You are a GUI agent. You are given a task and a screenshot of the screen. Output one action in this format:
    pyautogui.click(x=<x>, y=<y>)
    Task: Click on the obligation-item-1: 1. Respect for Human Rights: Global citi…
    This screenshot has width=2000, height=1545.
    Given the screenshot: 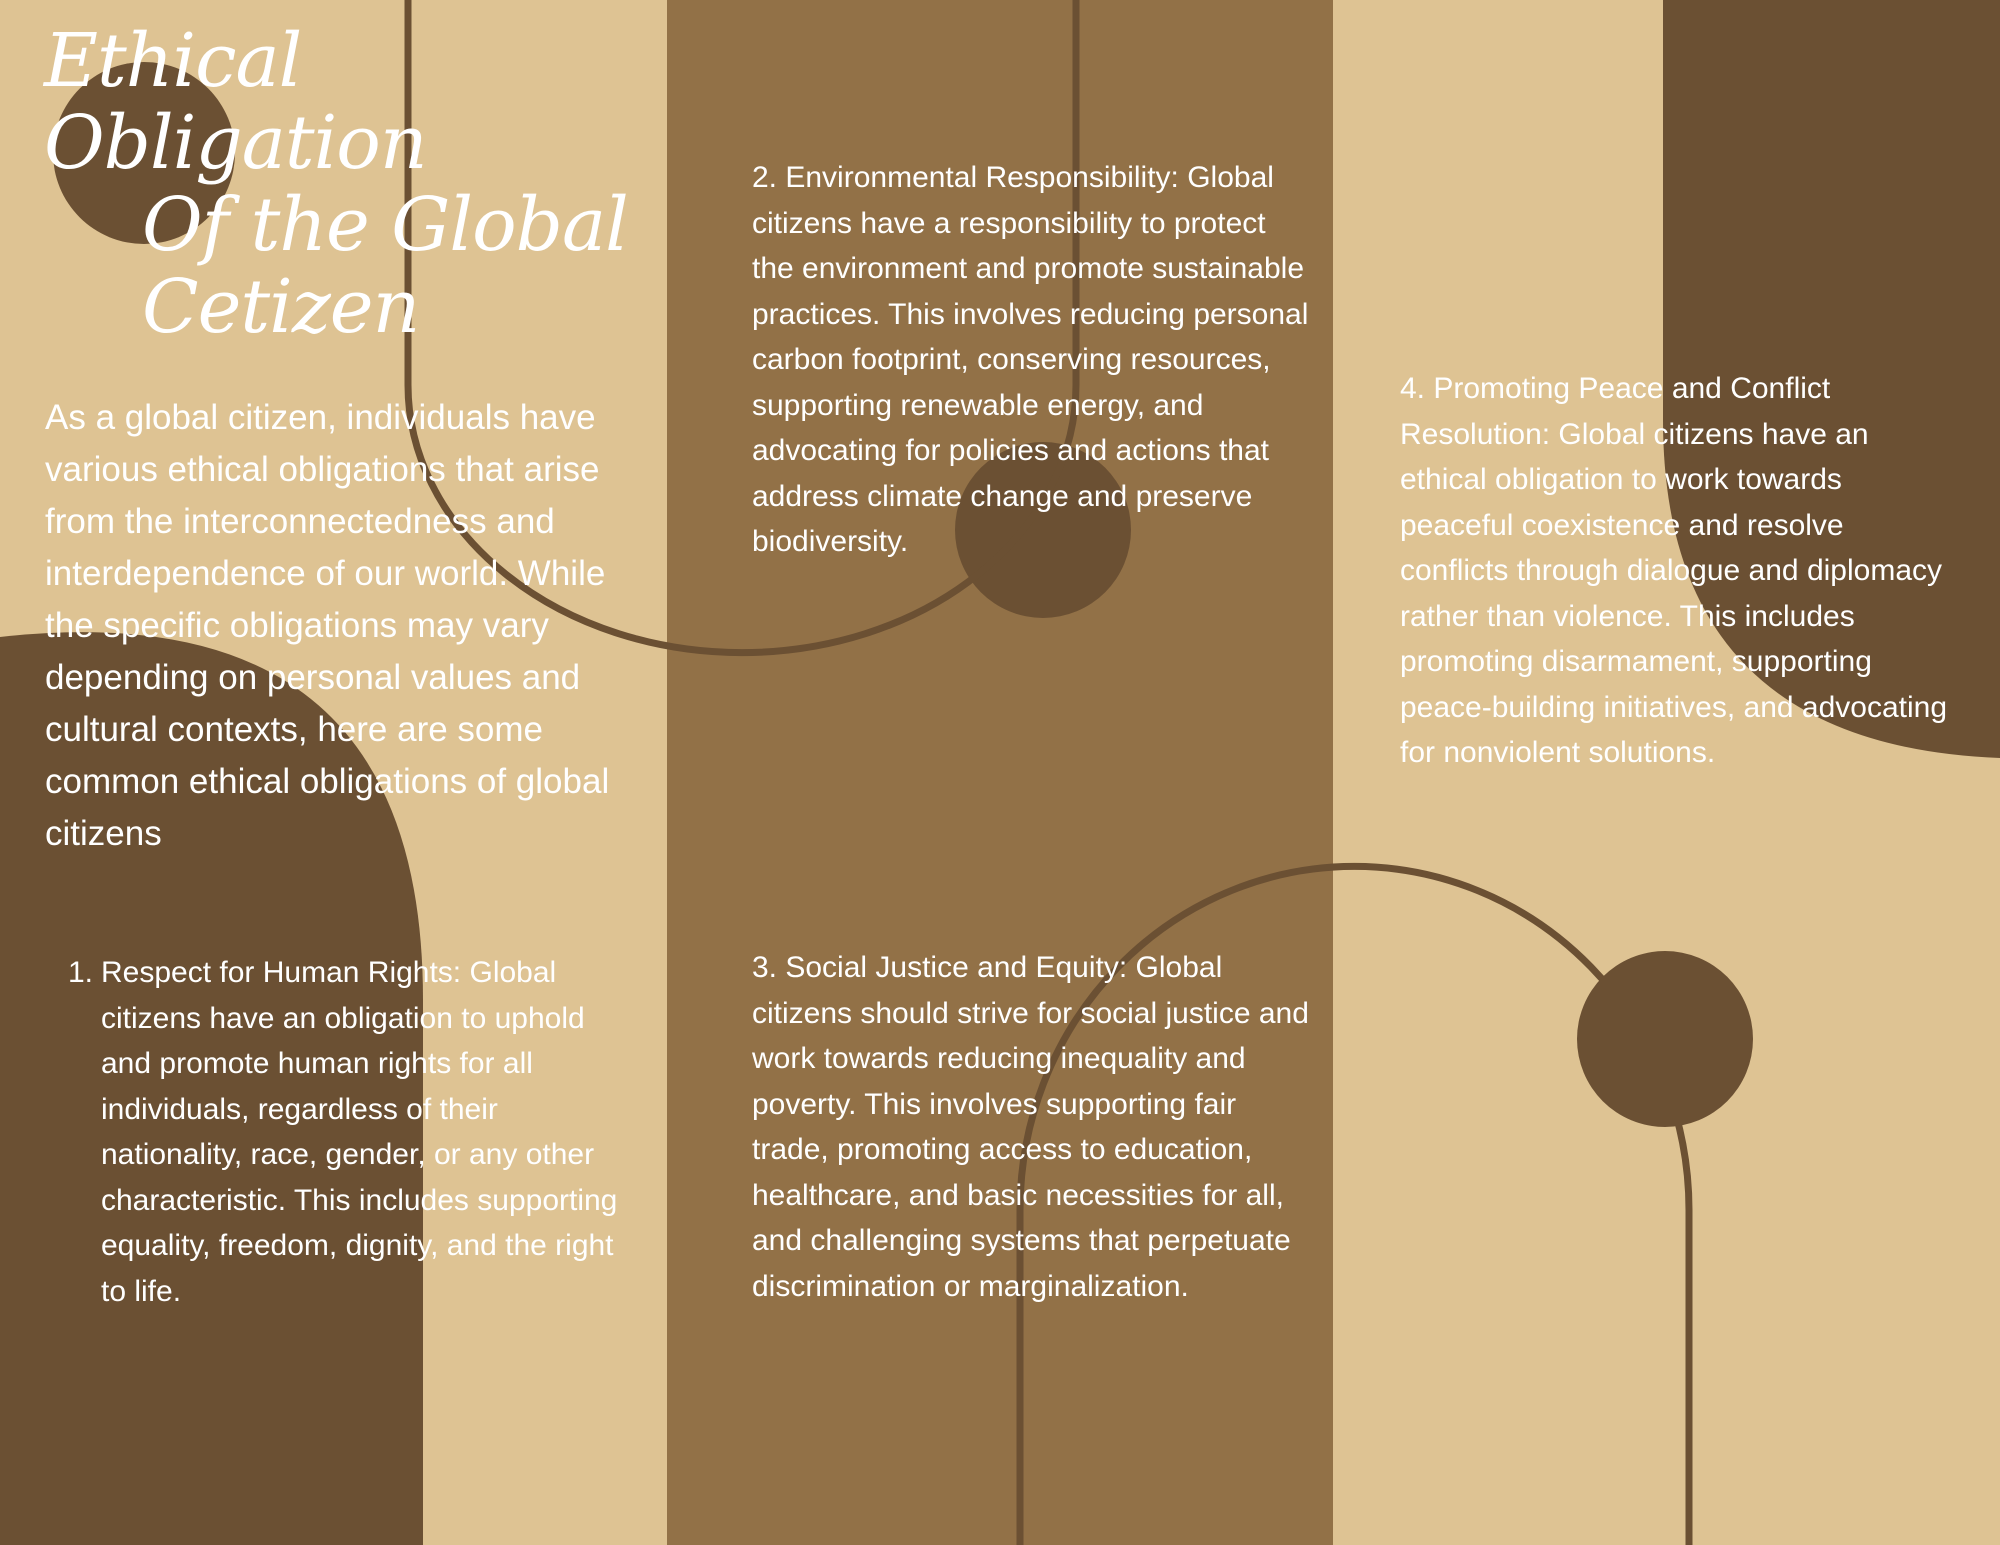 What is the action you would take?
    pyautogui.click(x=349, y=1132)
    